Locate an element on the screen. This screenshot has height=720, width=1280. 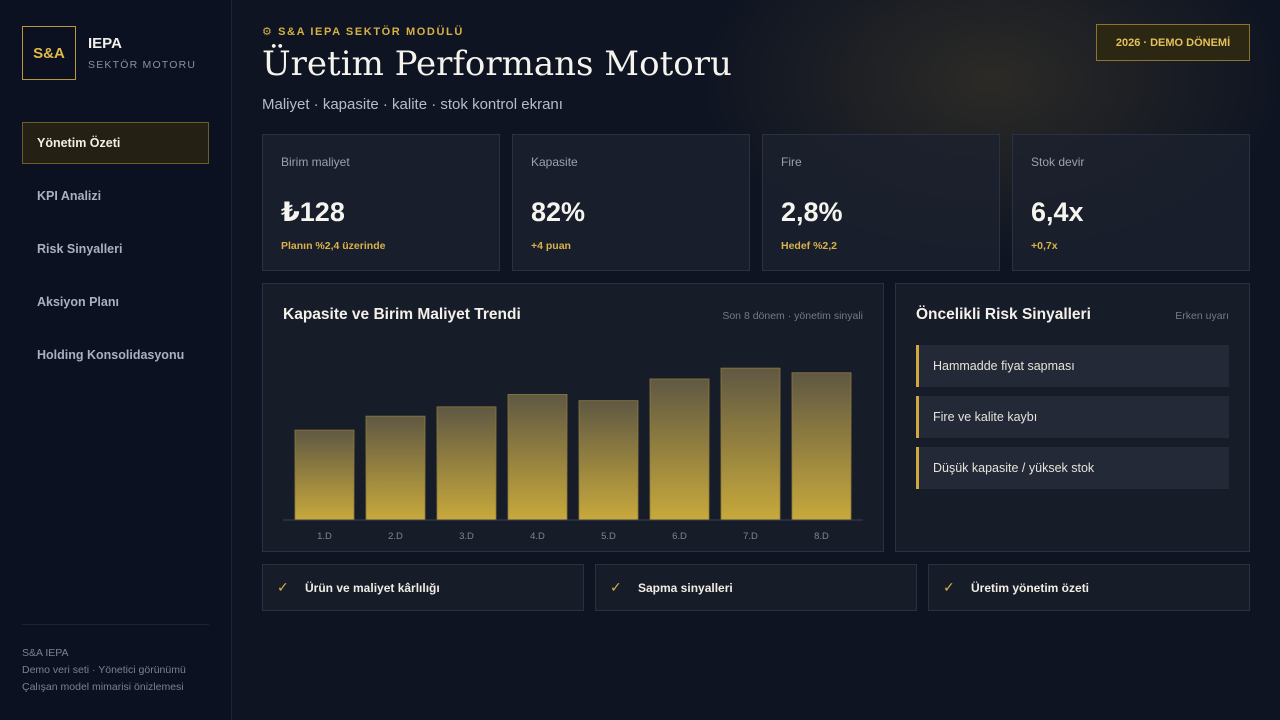
risk-signal-item: Fire ve kalite kaybı is located at coordinates (1072, 417).